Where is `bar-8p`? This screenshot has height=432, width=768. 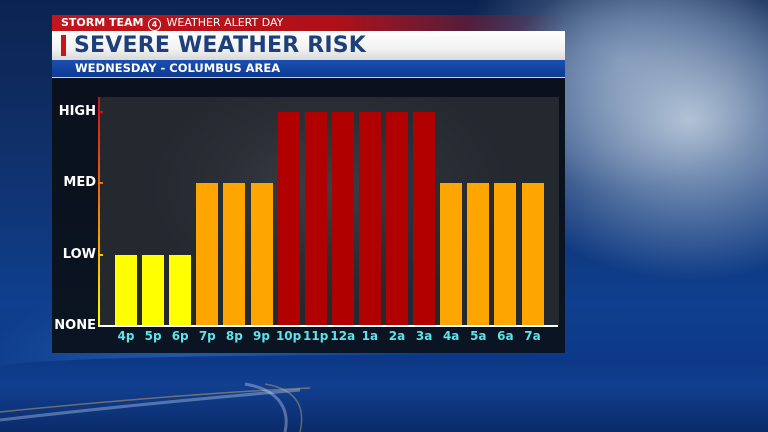 bar-8p is located at coordinates (234, 254).